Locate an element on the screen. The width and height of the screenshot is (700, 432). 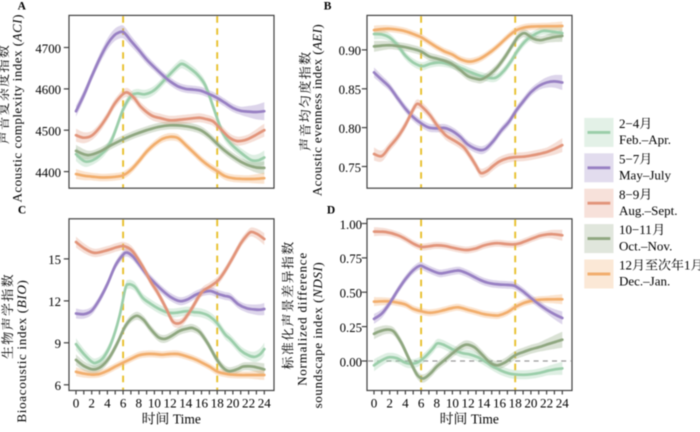
svg-text: 4700 is located at coordinates (48, 49).